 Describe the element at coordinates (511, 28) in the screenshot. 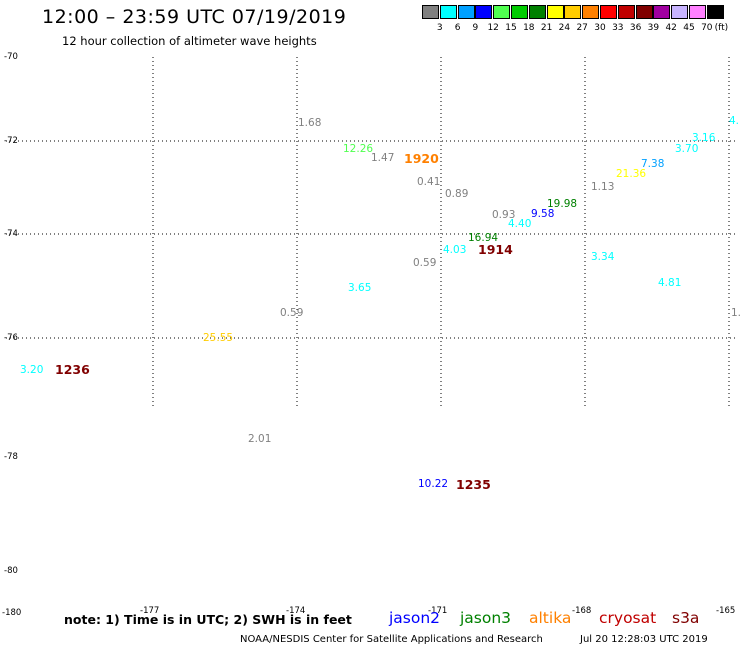

I see `legend-label: 15` at that location.